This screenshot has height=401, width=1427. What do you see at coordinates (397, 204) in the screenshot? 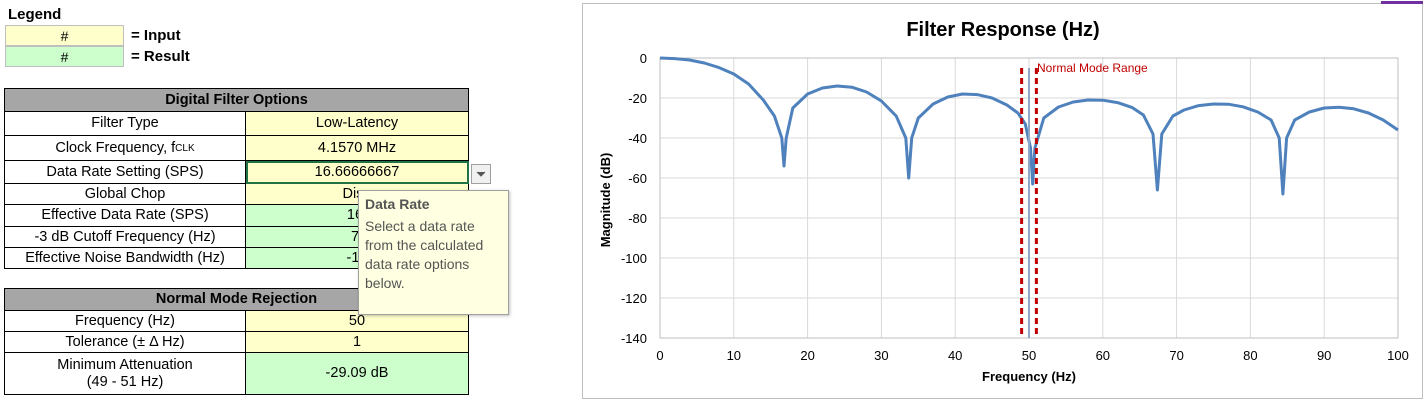
I see `tooltip-title: Data Rate` at bounding box center [397, 204].